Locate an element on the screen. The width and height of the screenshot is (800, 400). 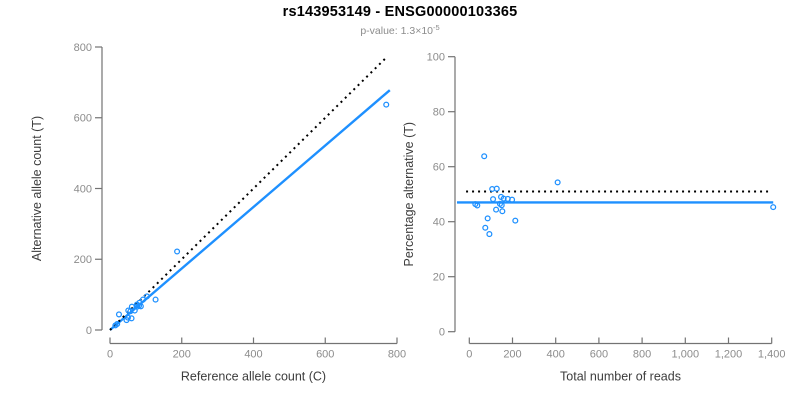
y-axis-title: Alternative allele count (T) is located at coordinates (37, 188).